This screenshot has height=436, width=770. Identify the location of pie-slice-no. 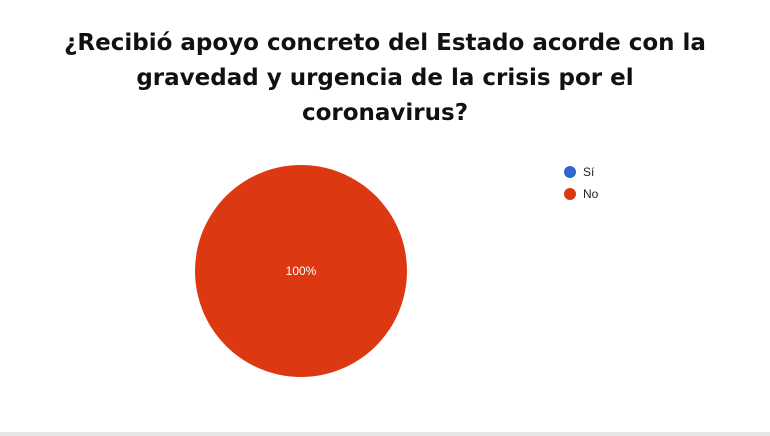
(301, 271).